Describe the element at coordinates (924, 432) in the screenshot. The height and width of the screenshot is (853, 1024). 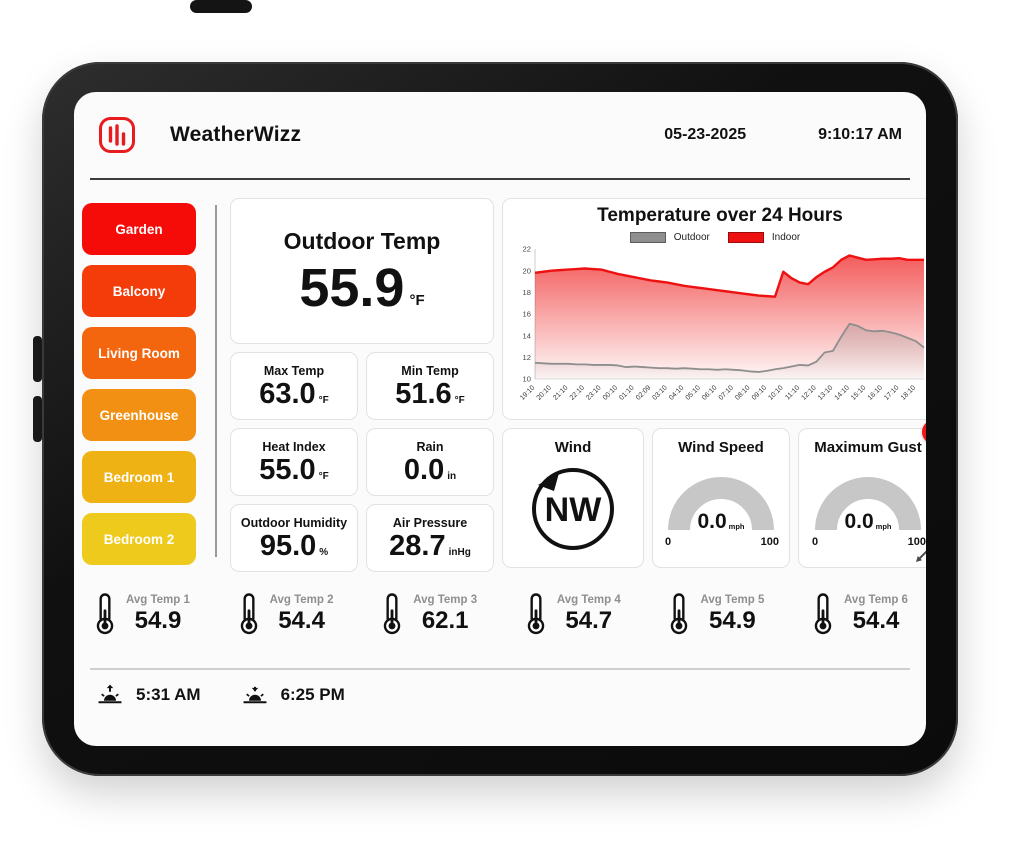
I see `close-icon: ✕` at that location.